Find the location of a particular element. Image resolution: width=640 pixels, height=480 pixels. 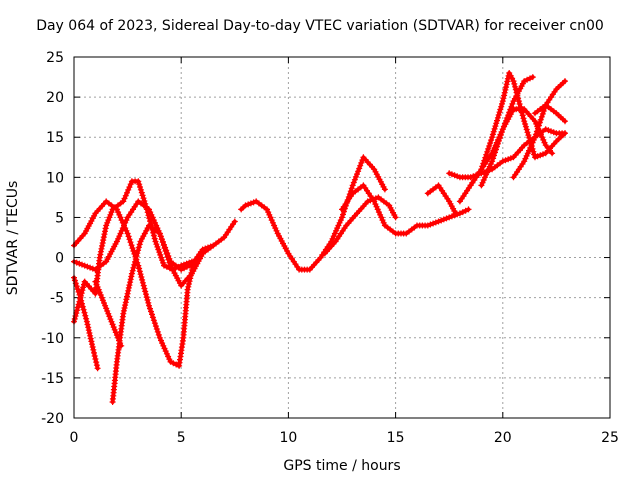

y-tick-label: -15 is located at coordinates (52, 379).